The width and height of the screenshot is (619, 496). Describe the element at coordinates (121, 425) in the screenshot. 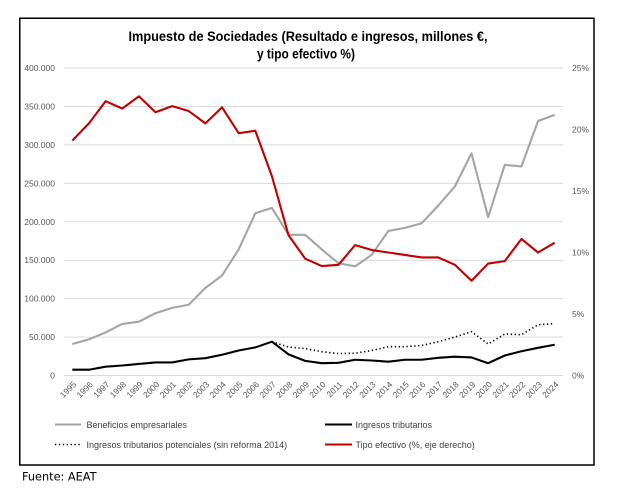

I see `legend-item-beneficios: Beneficios empresariales` at that location.